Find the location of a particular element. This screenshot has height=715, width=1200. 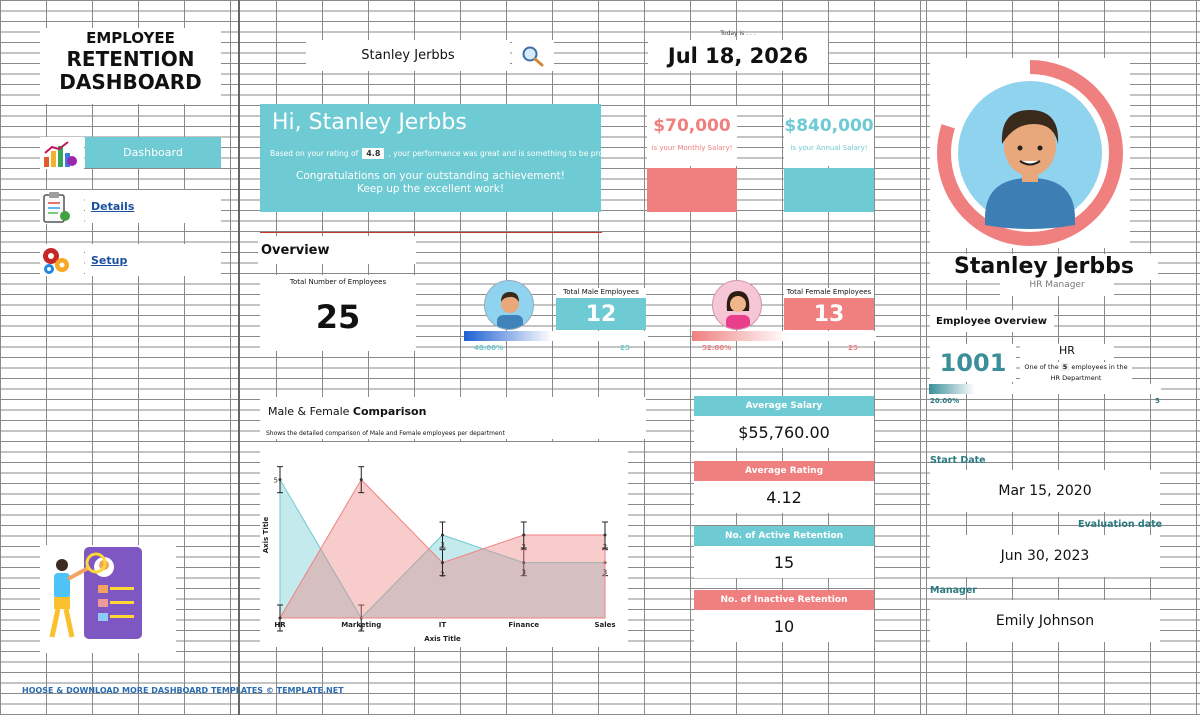

female-person-icon is located at coordinates (738, 310).